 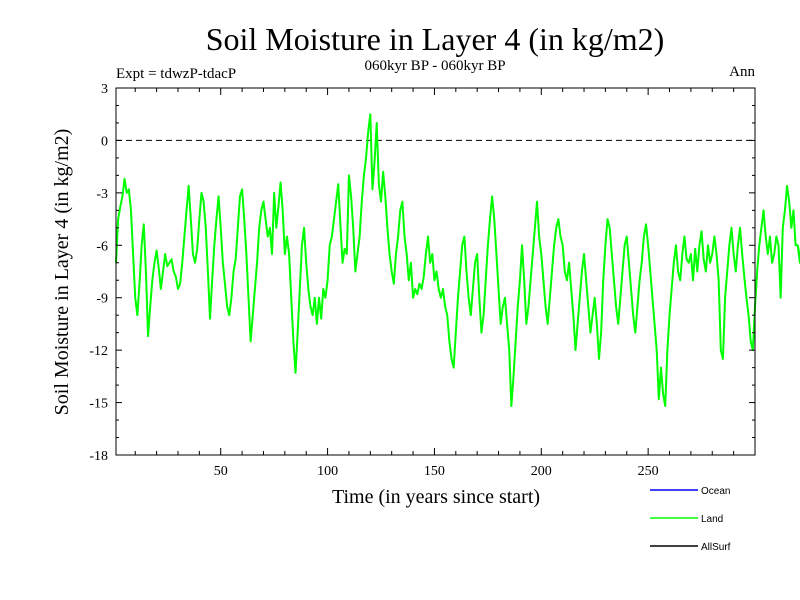 What do you see at coordinates (541, 471) in the screenshot?
I see `x-tick-label: 200` at bounding box center [541, 471].